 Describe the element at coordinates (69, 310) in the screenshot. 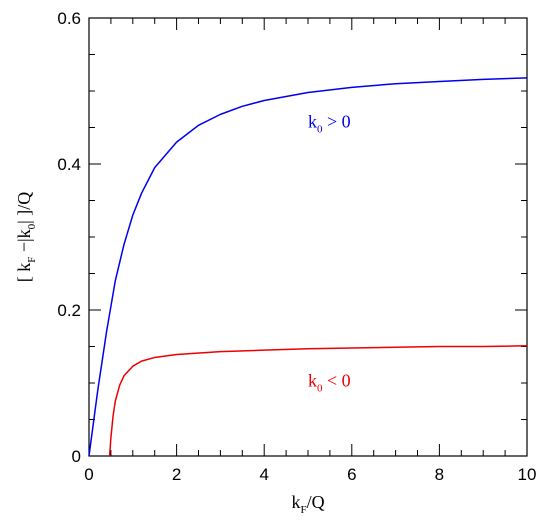

I see `y-tick-label: 0.2` at that location.